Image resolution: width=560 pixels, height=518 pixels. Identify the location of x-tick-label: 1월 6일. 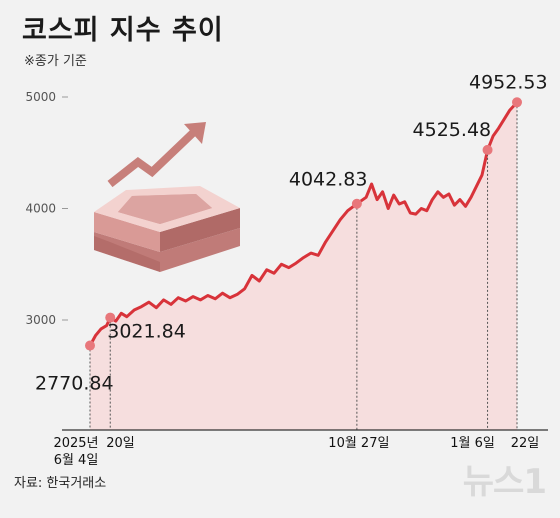
(472, 443).